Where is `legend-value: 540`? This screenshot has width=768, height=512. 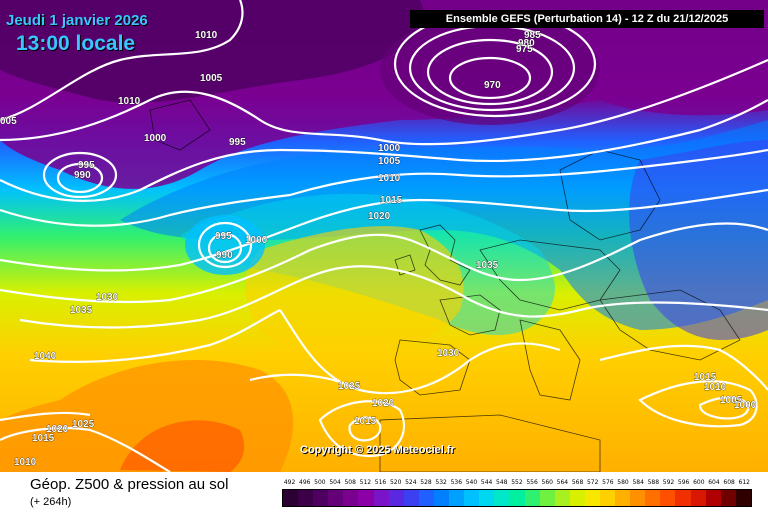
legend-value: 540 is located at coordinates (471, 482).